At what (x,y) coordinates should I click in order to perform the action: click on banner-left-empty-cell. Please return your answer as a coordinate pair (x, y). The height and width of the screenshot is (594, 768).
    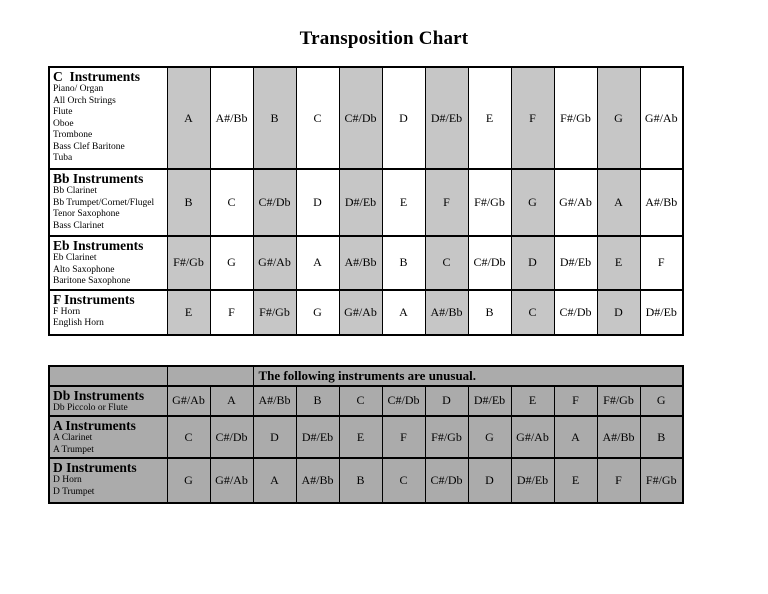
    Looking at the image, I should click on (108, 375).